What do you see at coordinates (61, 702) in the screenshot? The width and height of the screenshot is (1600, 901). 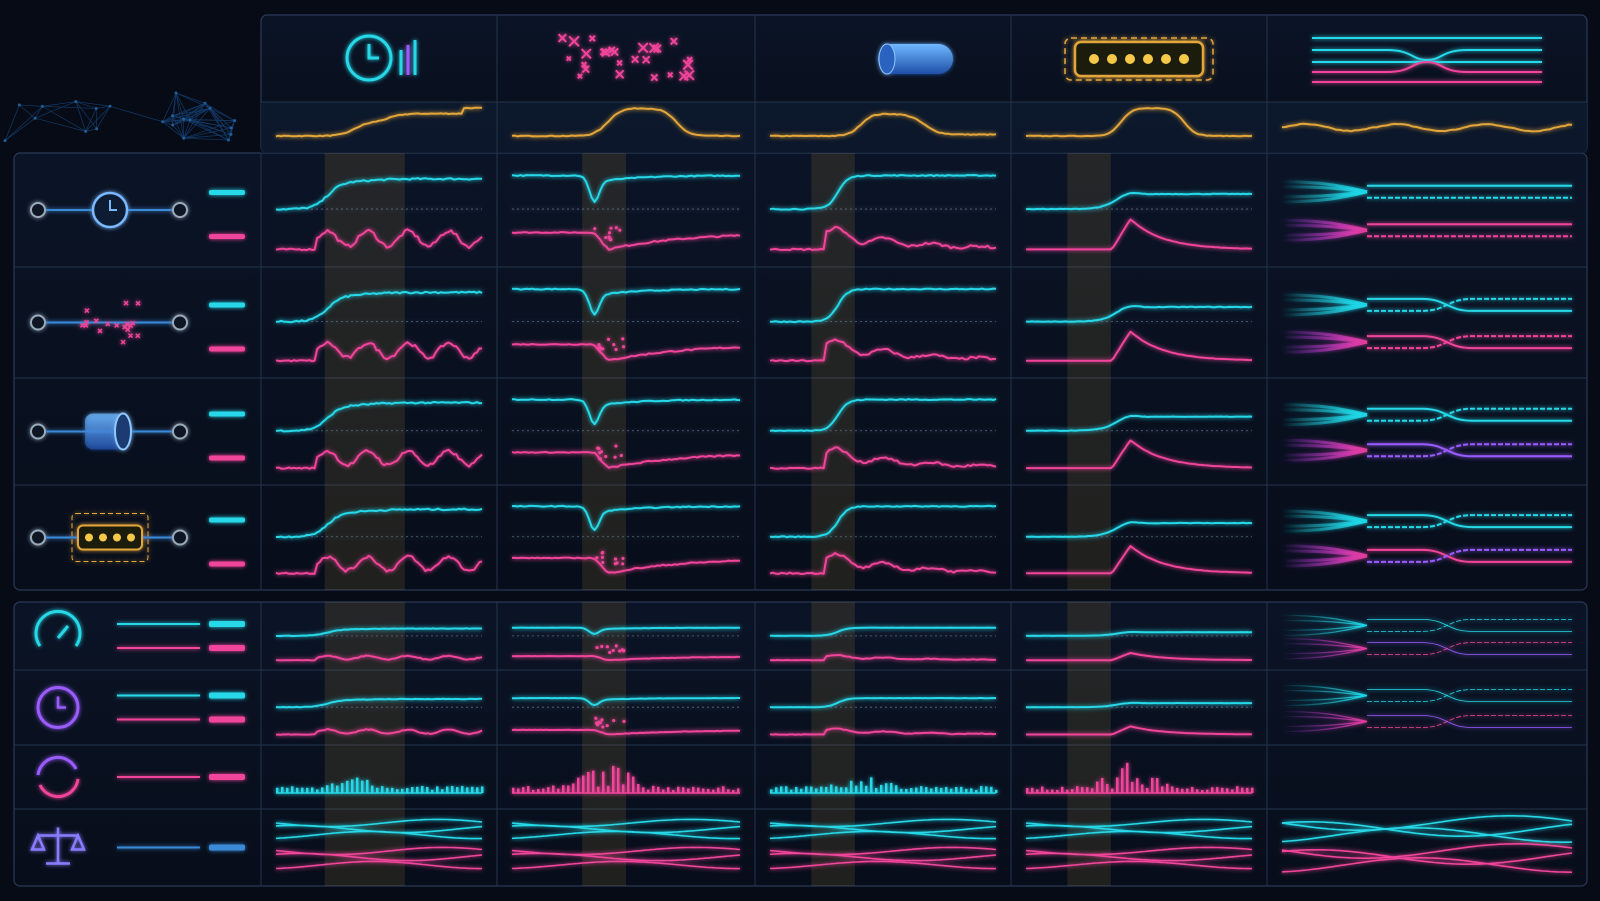 I see `clock-hands` at bounding box center [61, 702].